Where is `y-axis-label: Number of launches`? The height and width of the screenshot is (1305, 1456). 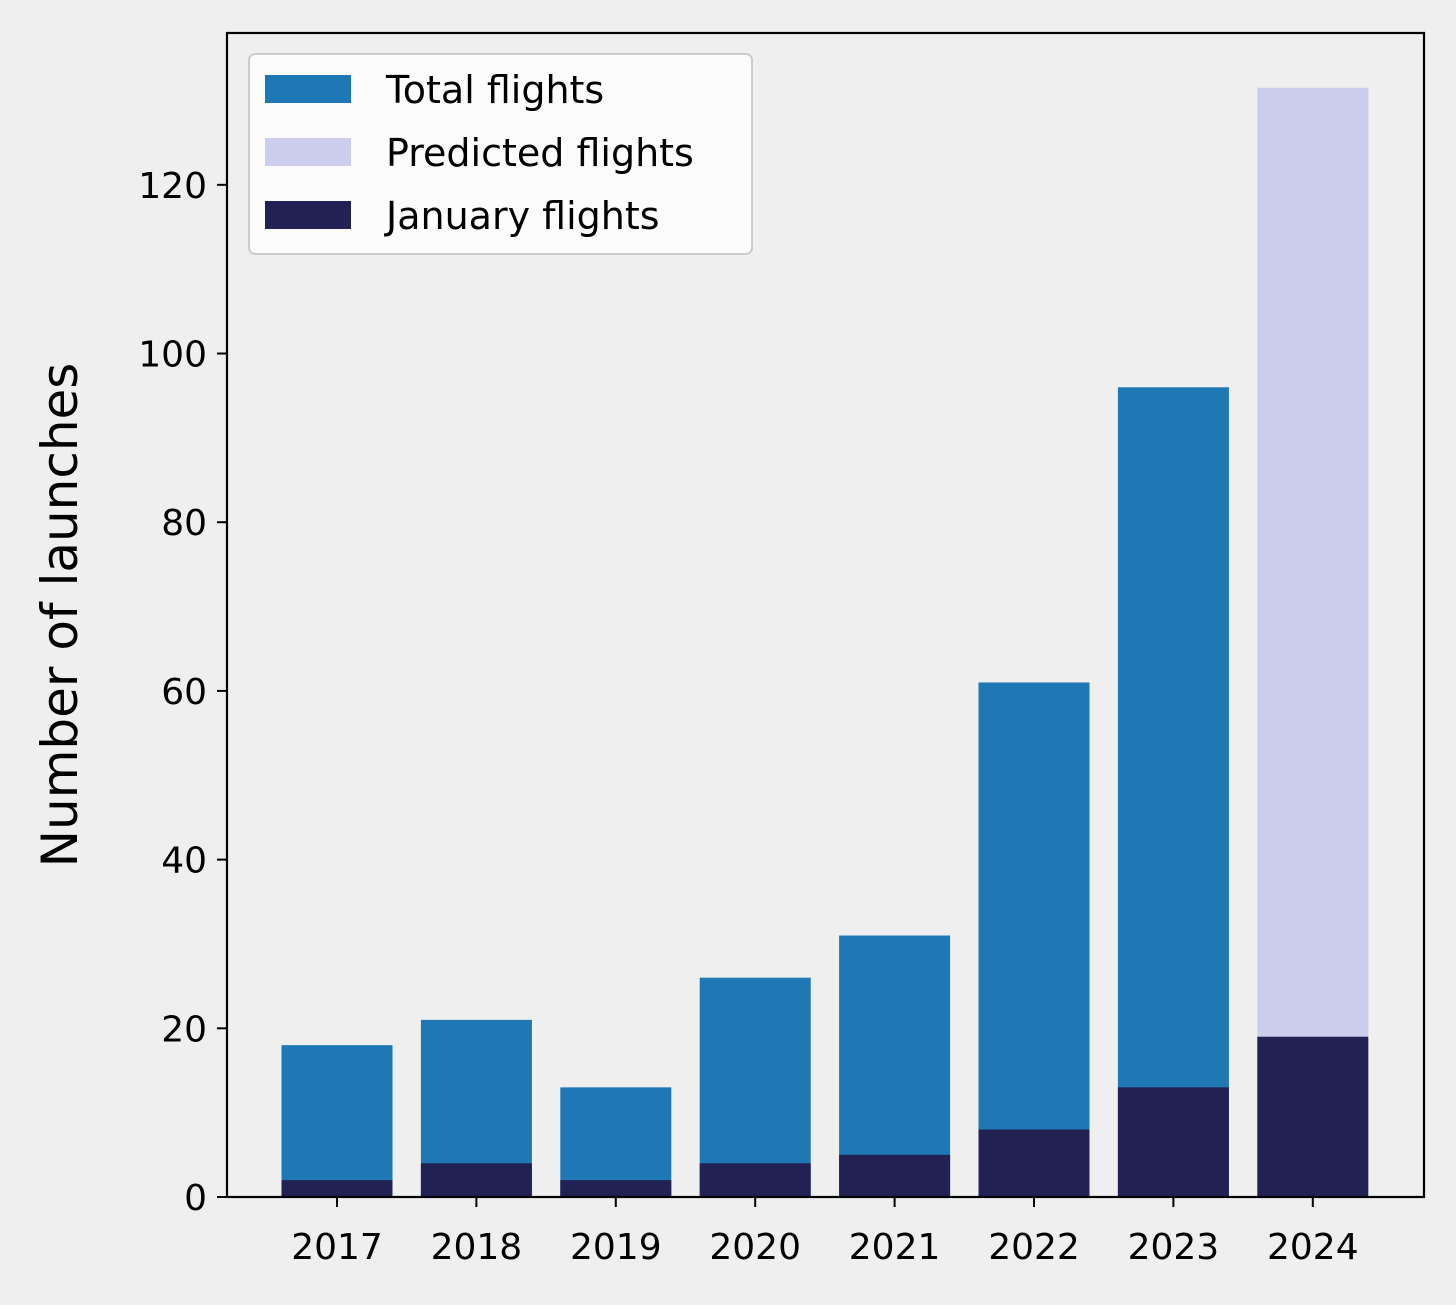
y-axis-label: Number of launches is located at coordinates (60, 615).